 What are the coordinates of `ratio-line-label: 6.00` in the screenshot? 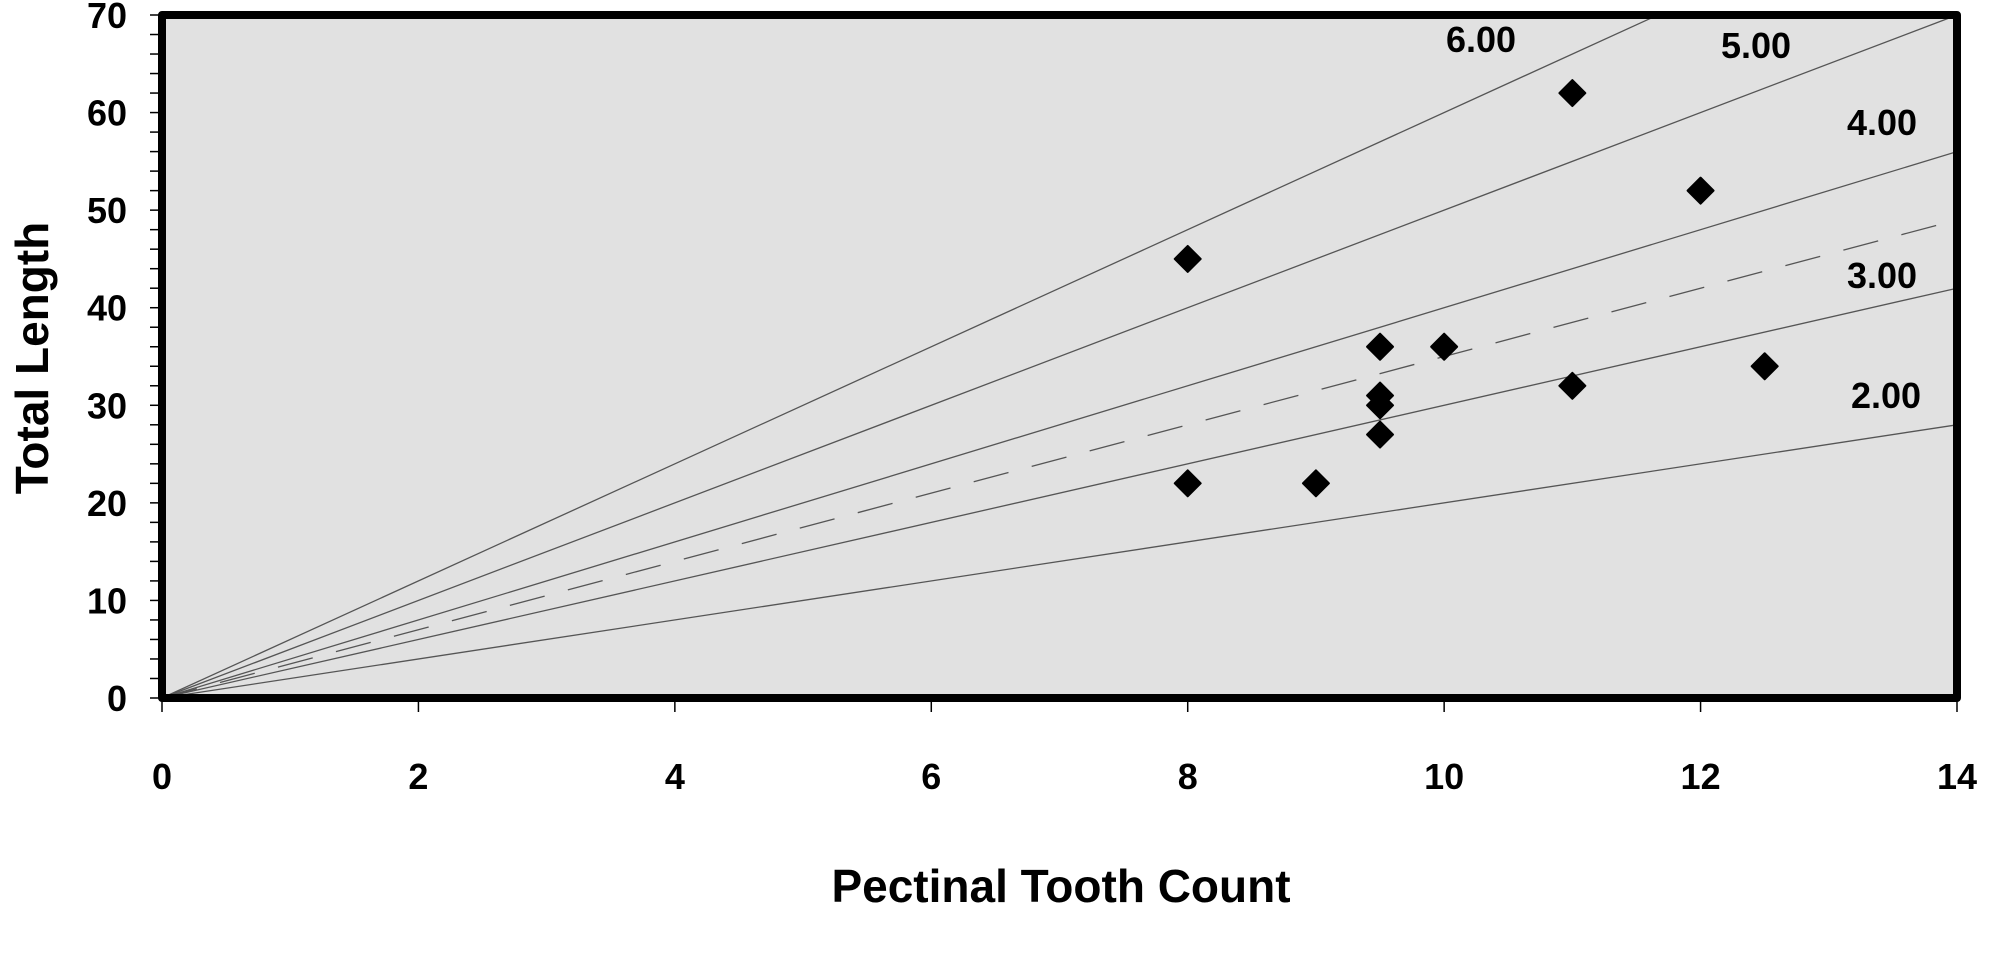 It's located at (1481, 39).